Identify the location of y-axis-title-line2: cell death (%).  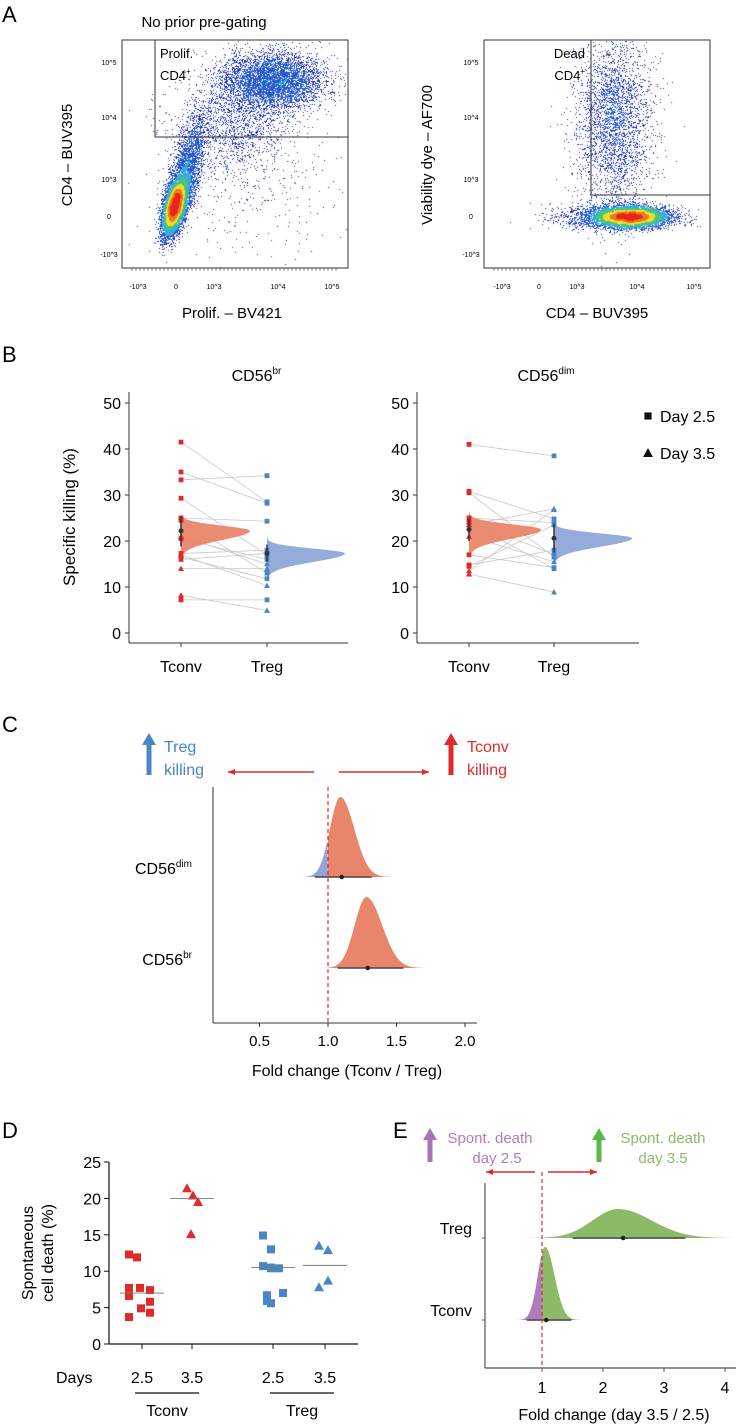
(48, 1253).